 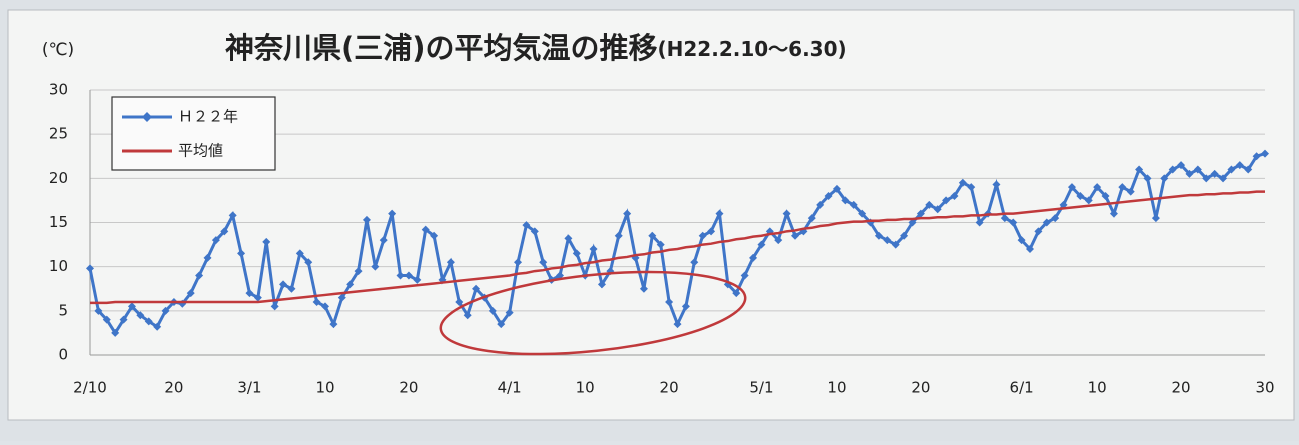 I want to click on highlight-ellipse, so click(x=593, y=313).